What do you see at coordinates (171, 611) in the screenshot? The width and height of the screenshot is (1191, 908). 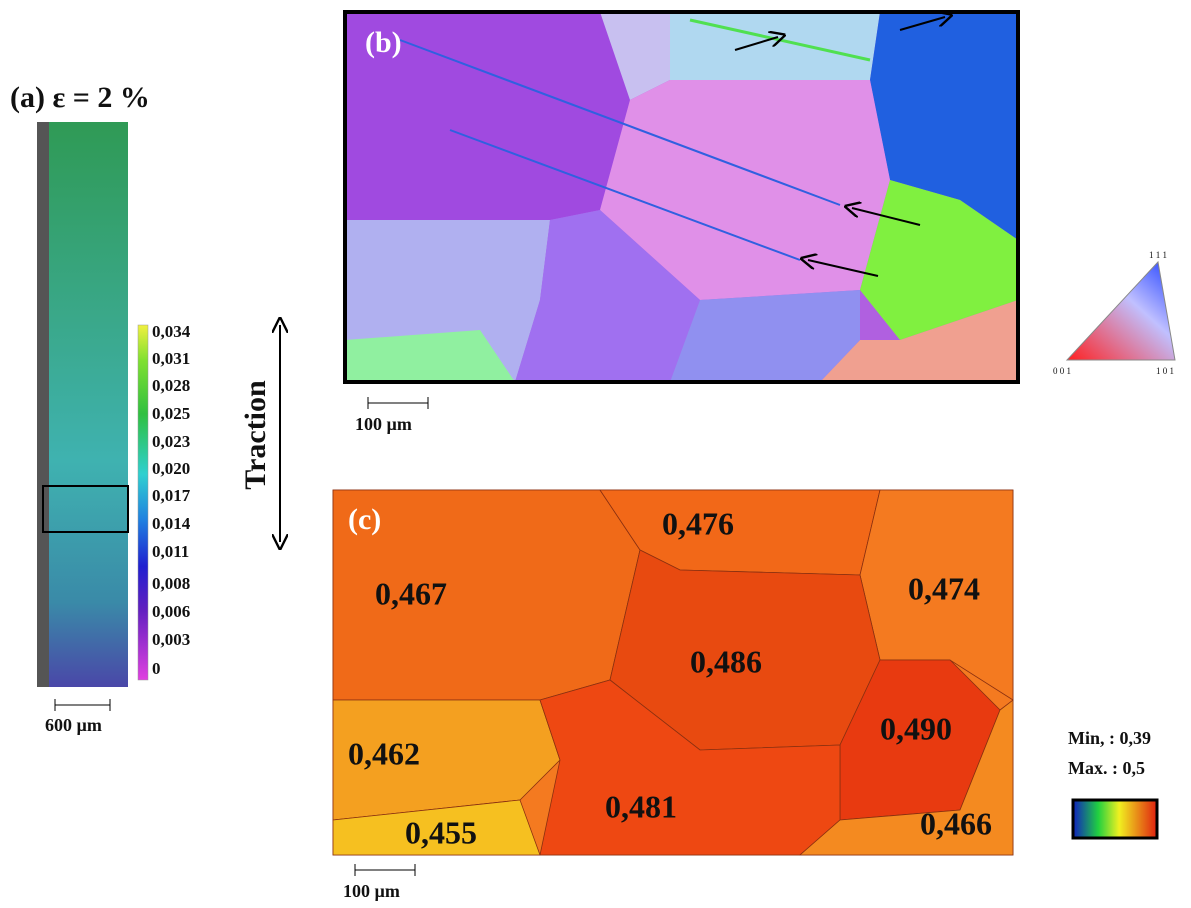 I see `colorbar-label: 0,006` at bounding box center [171, 611].